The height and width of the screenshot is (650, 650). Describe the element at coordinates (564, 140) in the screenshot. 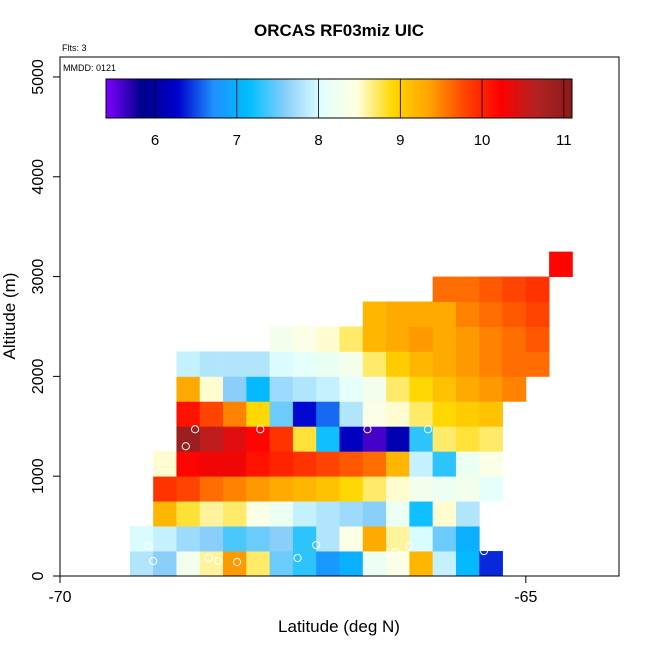

I see `colorbar-tick-label: 11` at that location.